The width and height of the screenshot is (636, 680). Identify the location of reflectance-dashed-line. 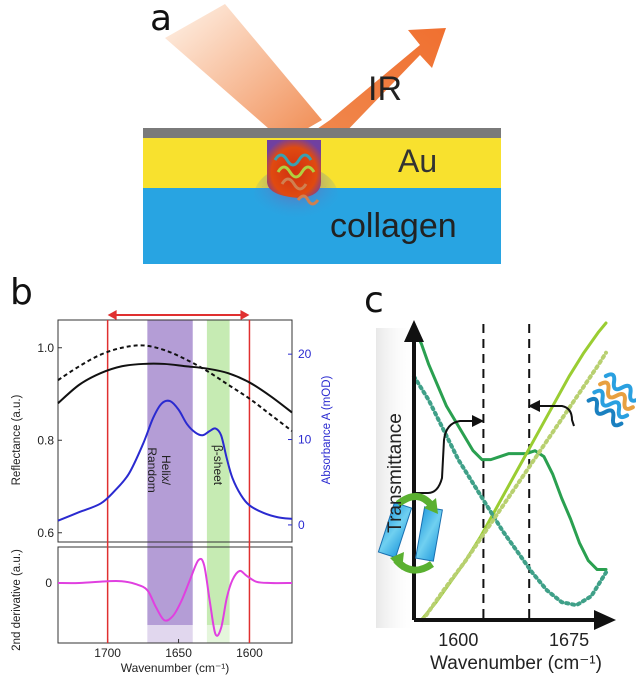
(175, 388).